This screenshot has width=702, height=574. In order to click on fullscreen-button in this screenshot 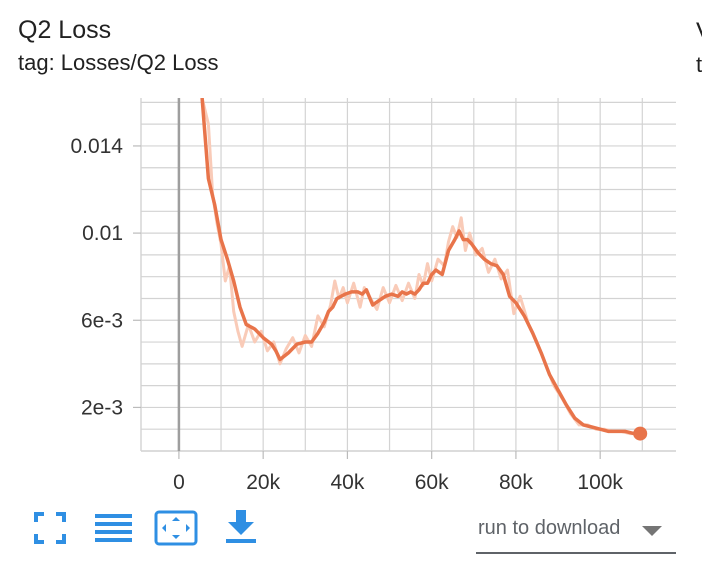, I will do `click(53, 529)`.